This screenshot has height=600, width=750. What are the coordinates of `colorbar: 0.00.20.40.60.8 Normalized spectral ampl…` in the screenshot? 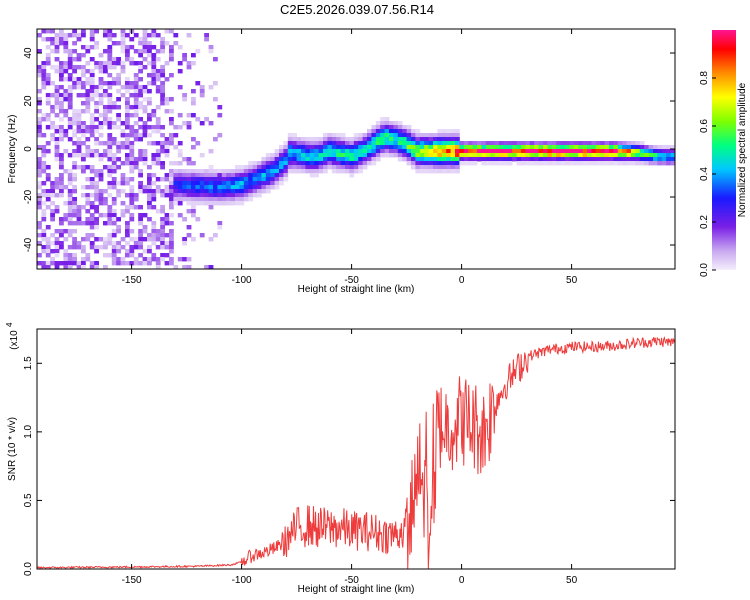 It's located at (723, 153).